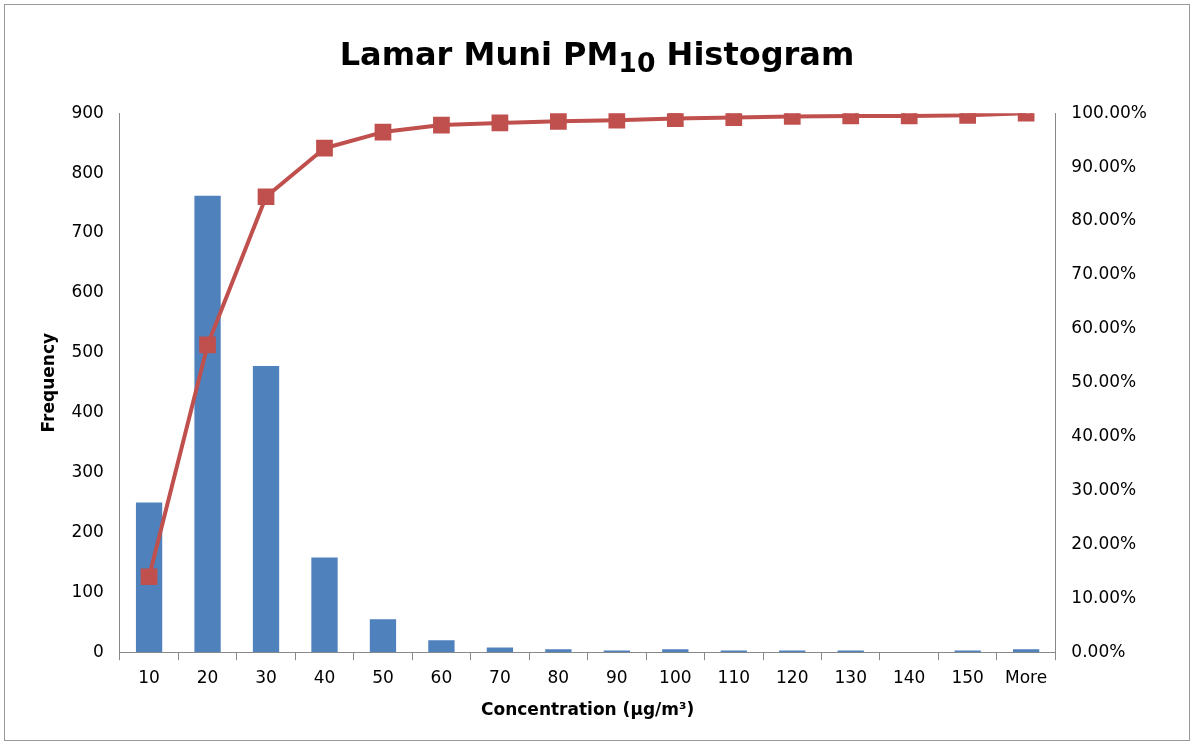  Describe the element at coordinates (47, 382) in the screenshot. I see `y-axis-title: Frequency` at that location.